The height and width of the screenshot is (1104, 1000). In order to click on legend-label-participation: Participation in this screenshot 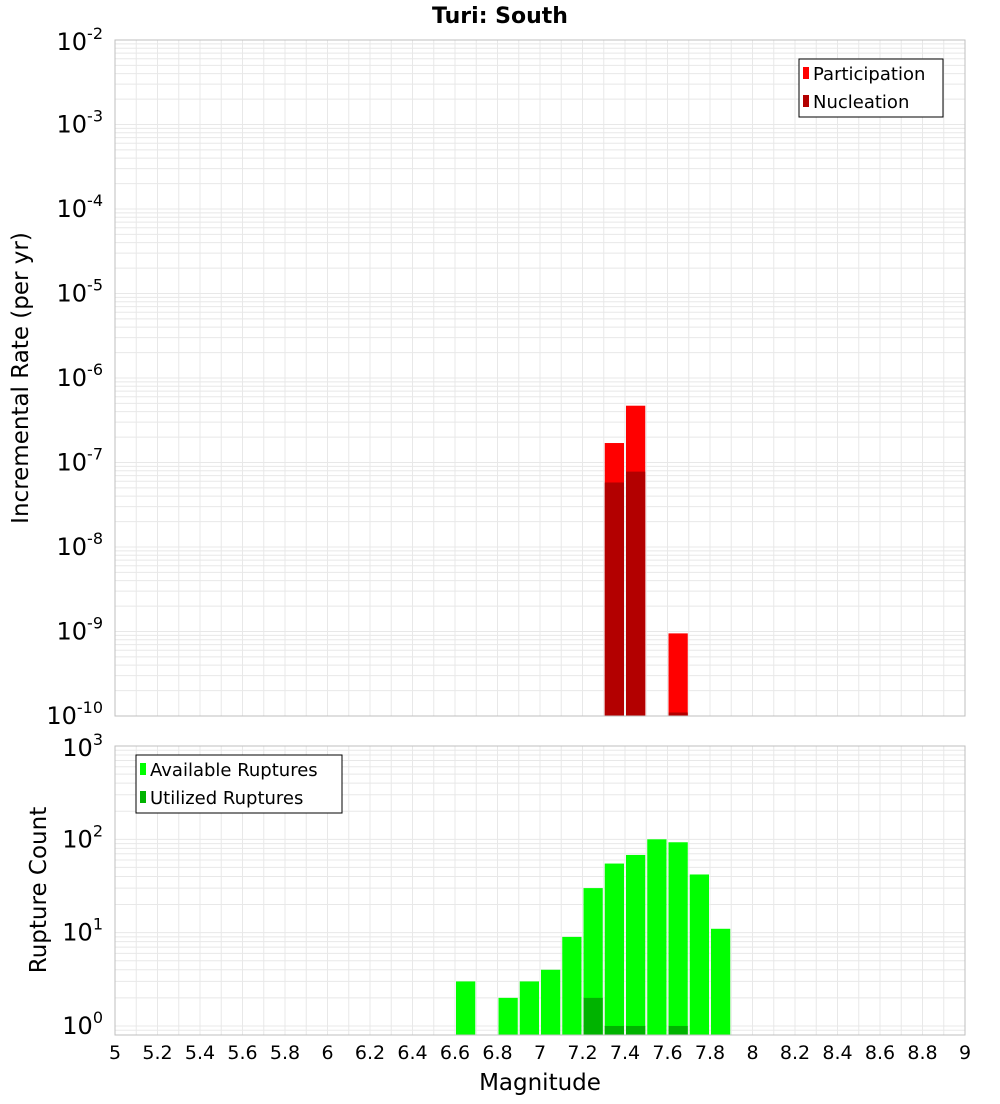, I will do `click(869, 74)`.